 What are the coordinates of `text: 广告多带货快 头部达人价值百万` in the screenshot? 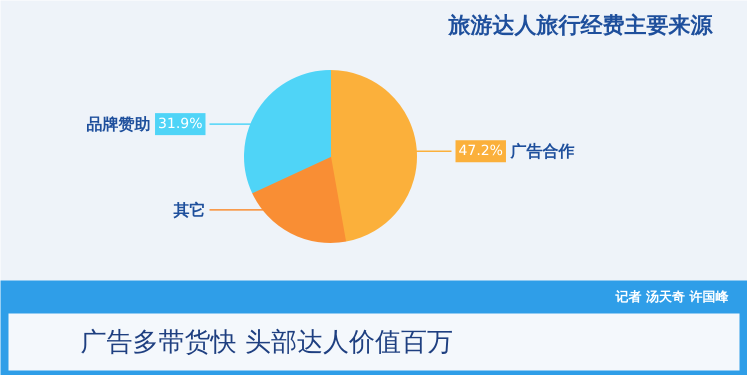 It's located at (266, 343).